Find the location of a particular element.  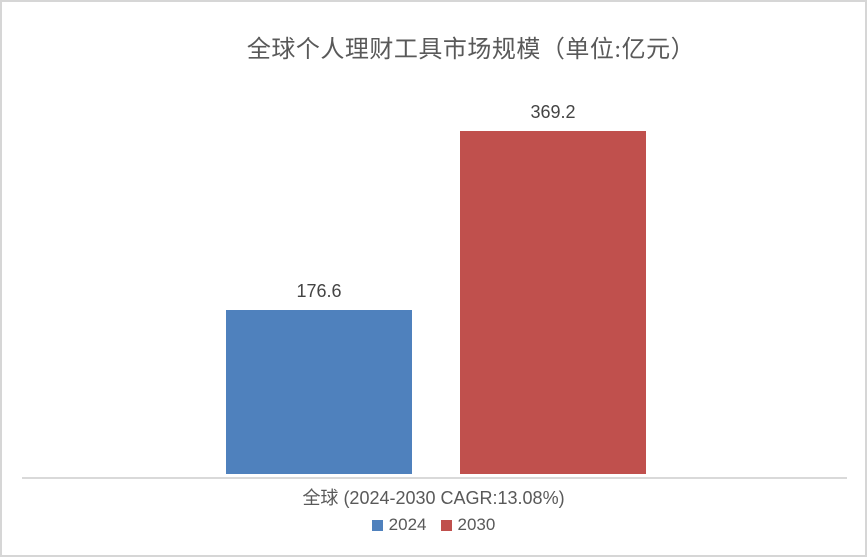

legend-label-2030: 2030 is located at coordinates (476, 524).